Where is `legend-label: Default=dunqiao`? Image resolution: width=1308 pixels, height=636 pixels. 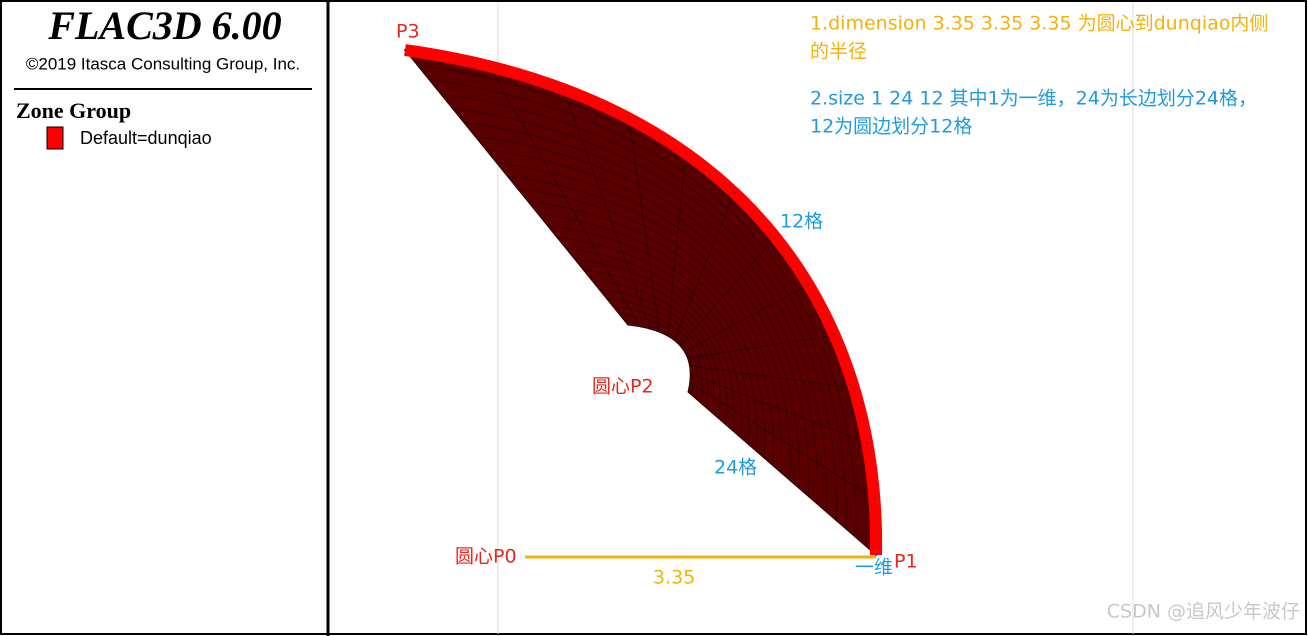
legend-label: Default=dunqiao is located at coordinates (146, 138).